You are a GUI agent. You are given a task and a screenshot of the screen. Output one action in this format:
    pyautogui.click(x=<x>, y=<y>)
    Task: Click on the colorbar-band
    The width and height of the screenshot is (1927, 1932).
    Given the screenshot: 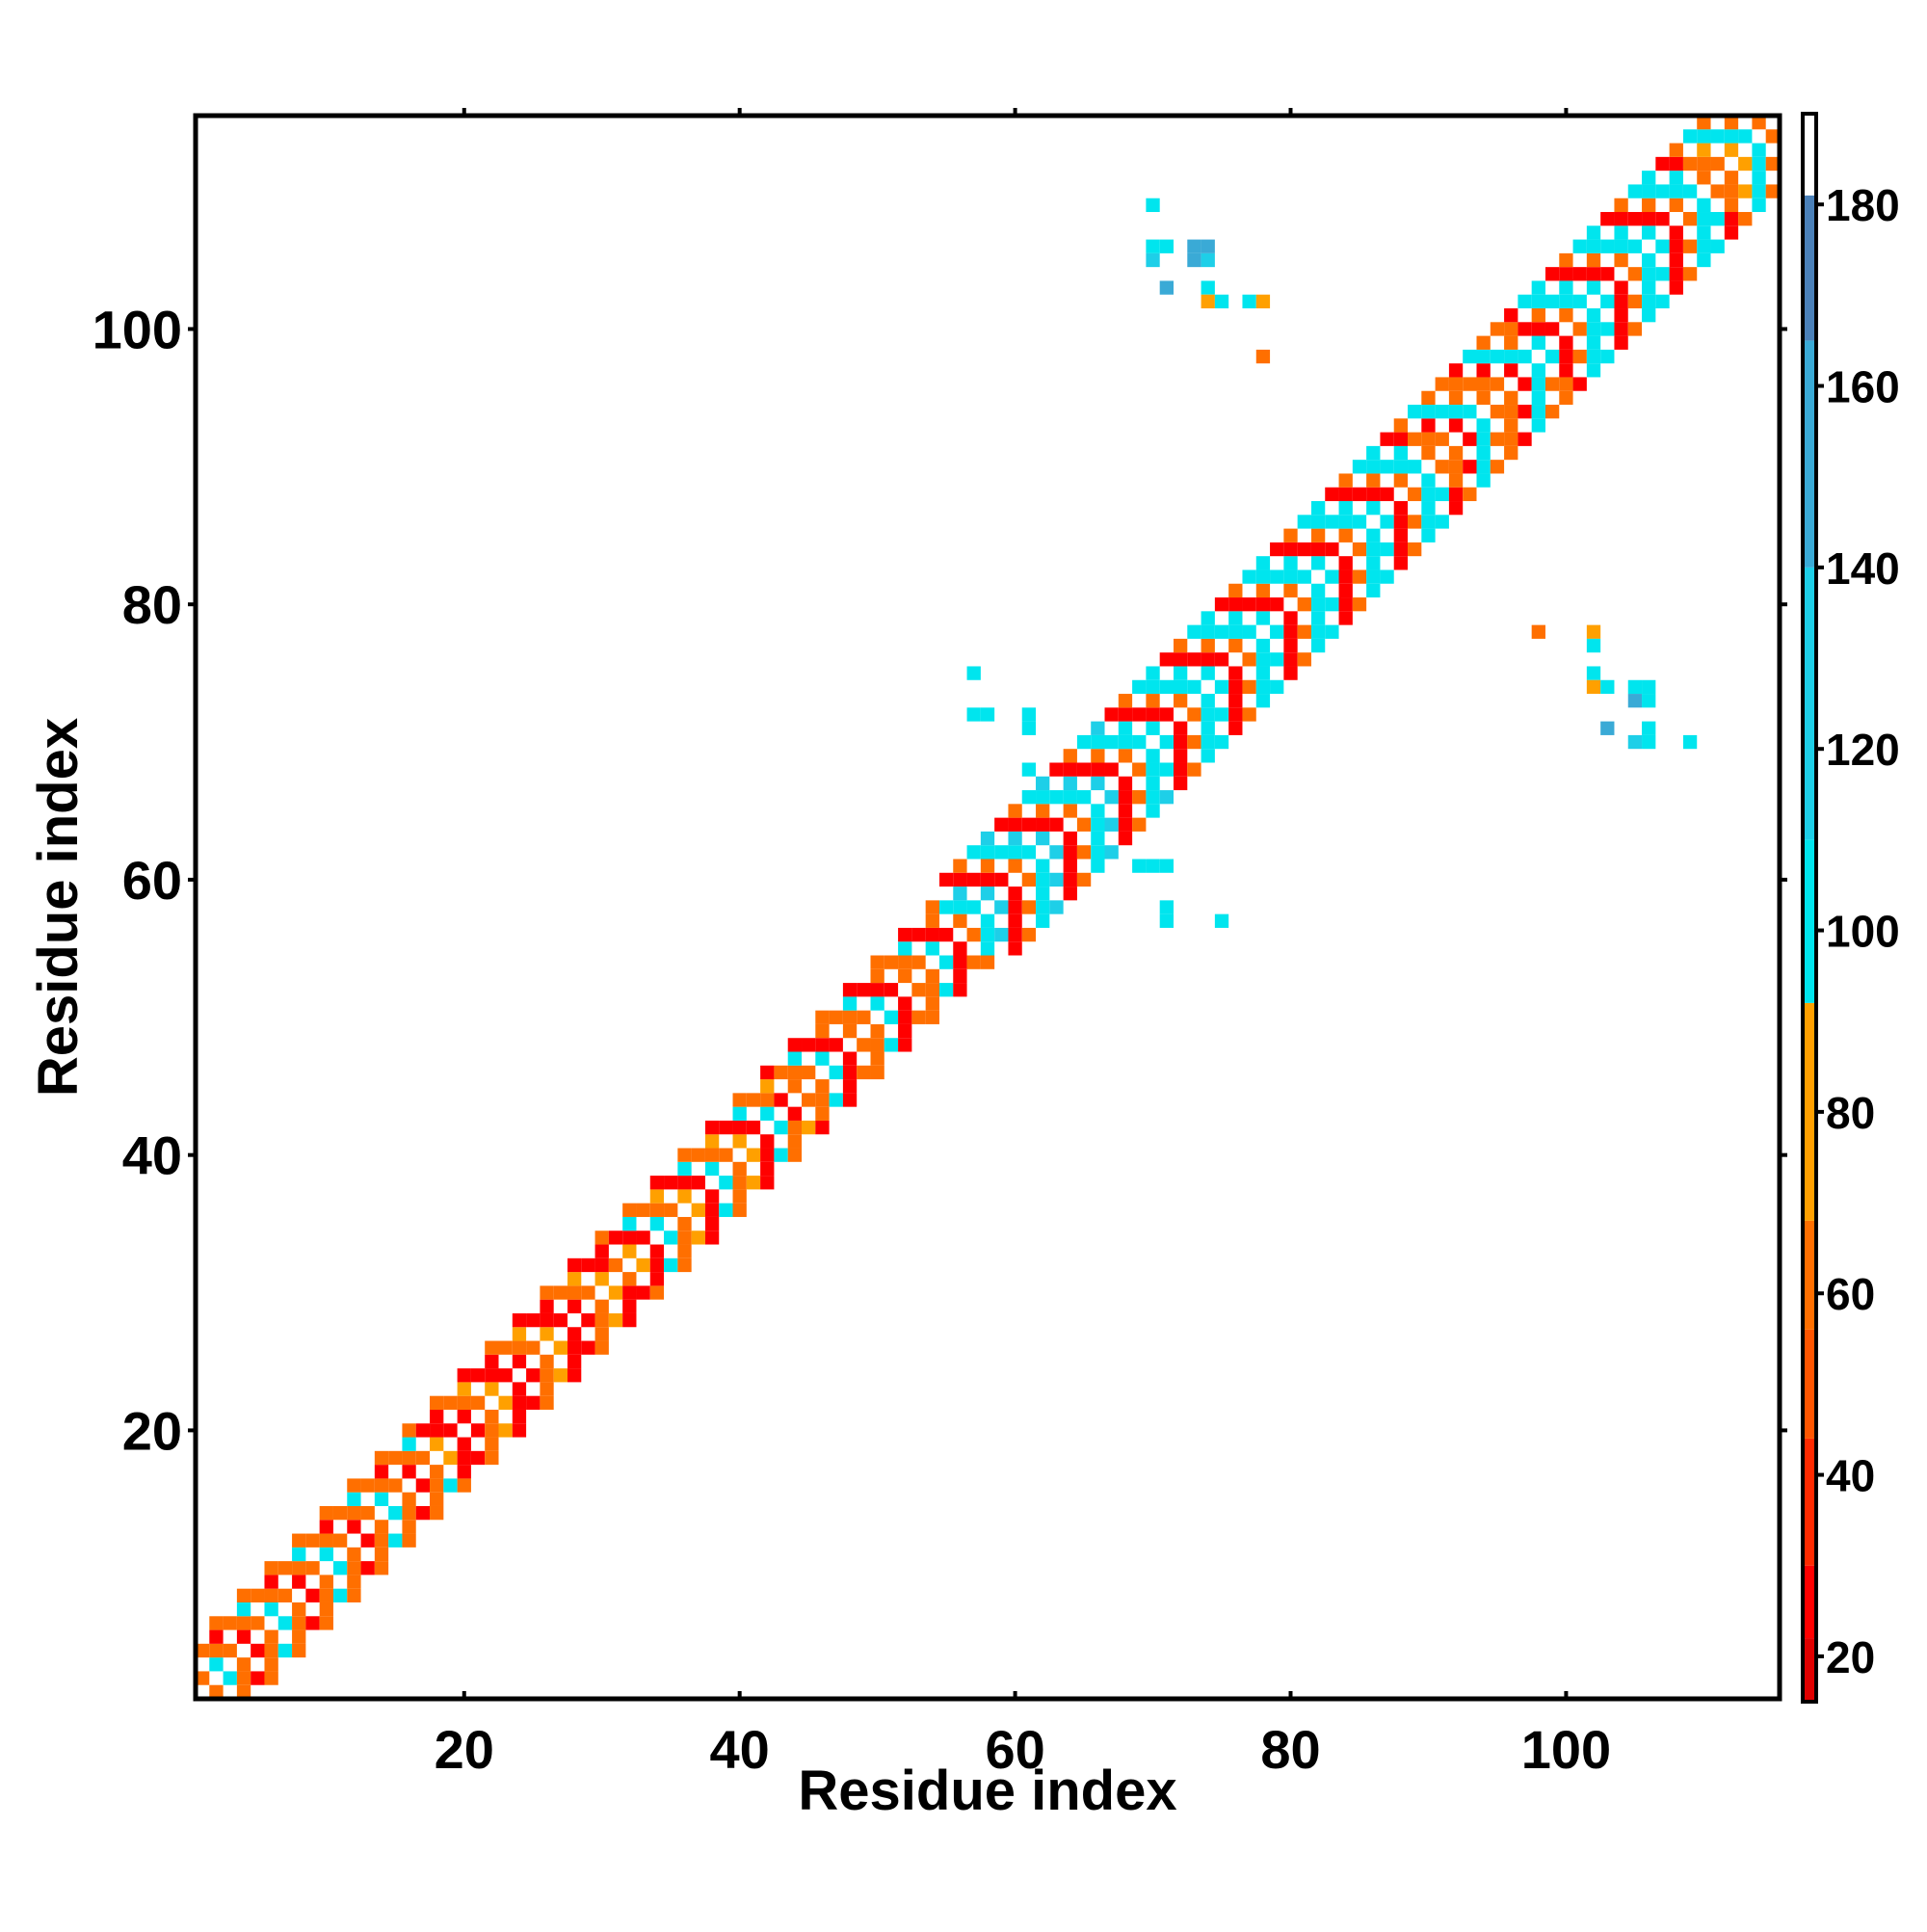 What is the action you would take?
    pyautogui.click(x=1809, y=1502)
    